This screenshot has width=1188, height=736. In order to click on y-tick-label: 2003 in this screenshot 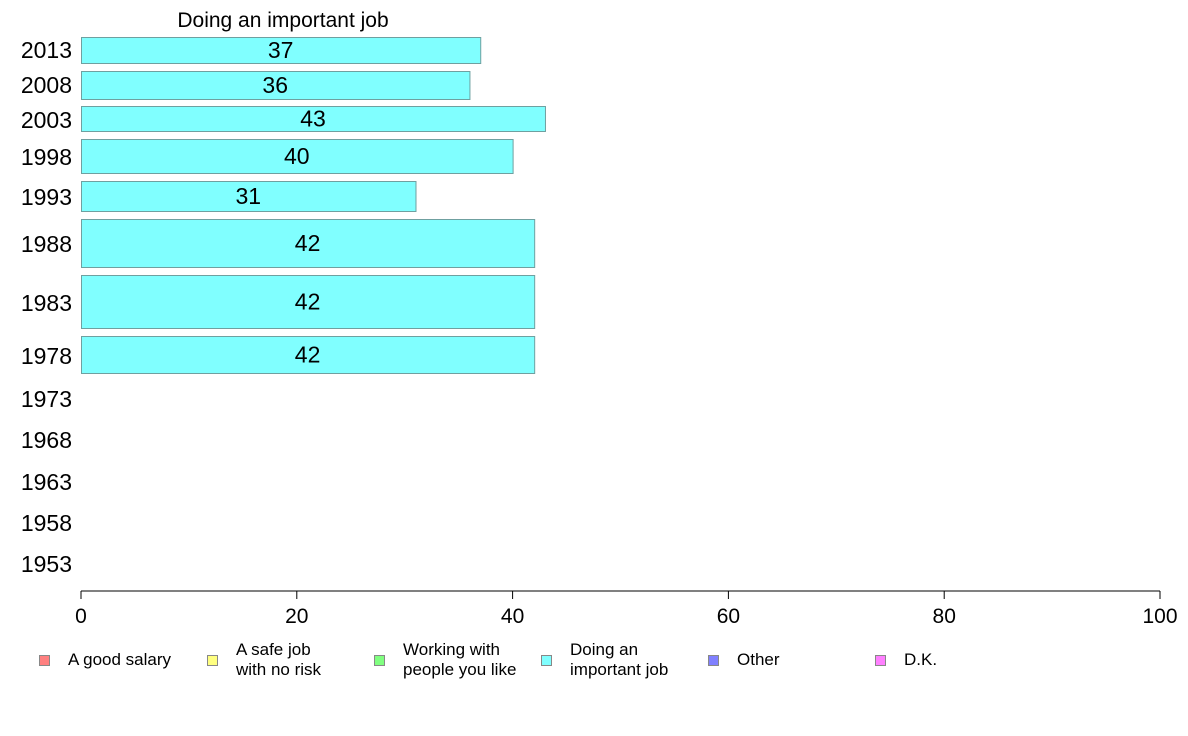, I will do `click(46, 120)`.